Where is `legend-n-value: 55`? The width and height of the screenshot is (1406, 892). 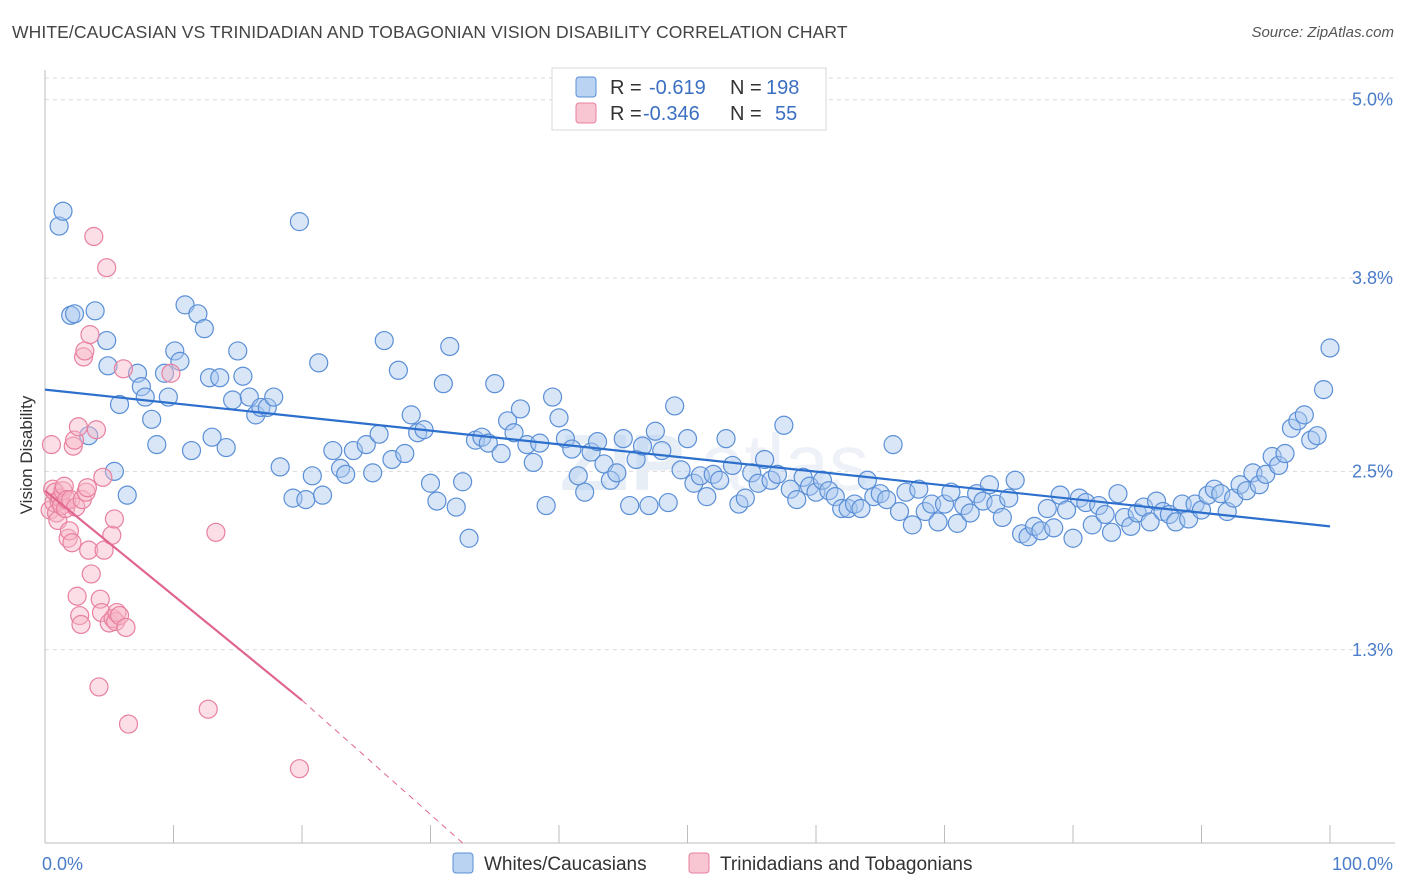 legend-n-value: 55 is located at coordinates (786, 114).